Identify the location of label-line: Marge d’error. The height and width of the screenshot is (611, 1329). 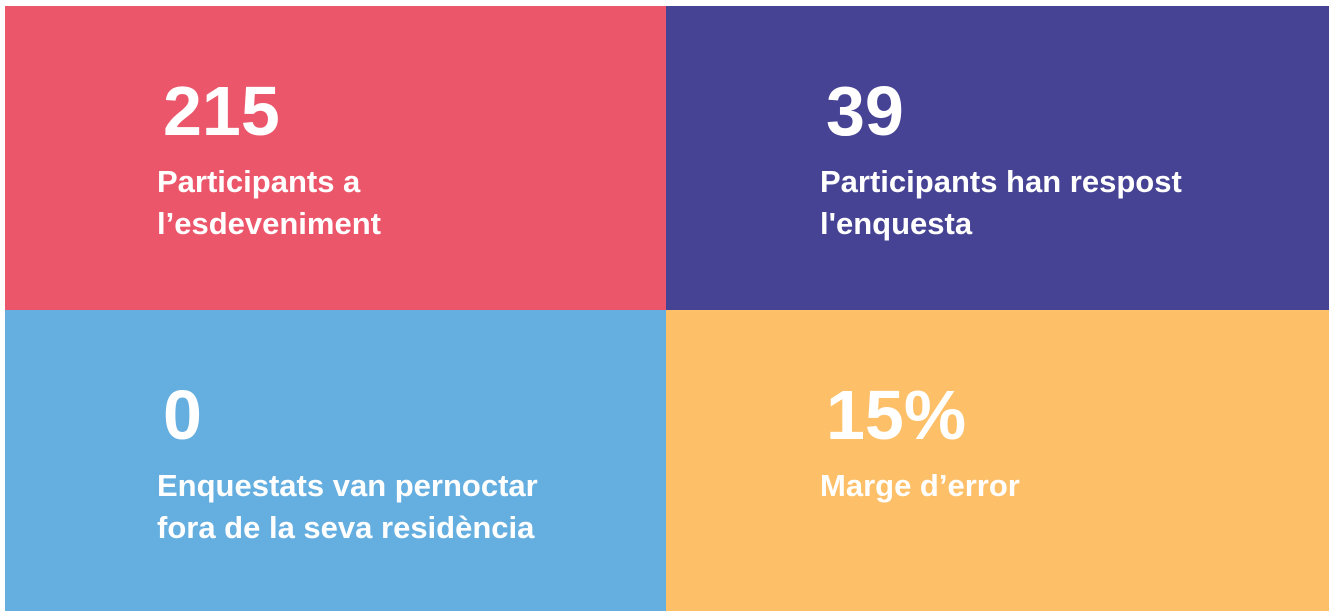
(920, 485).